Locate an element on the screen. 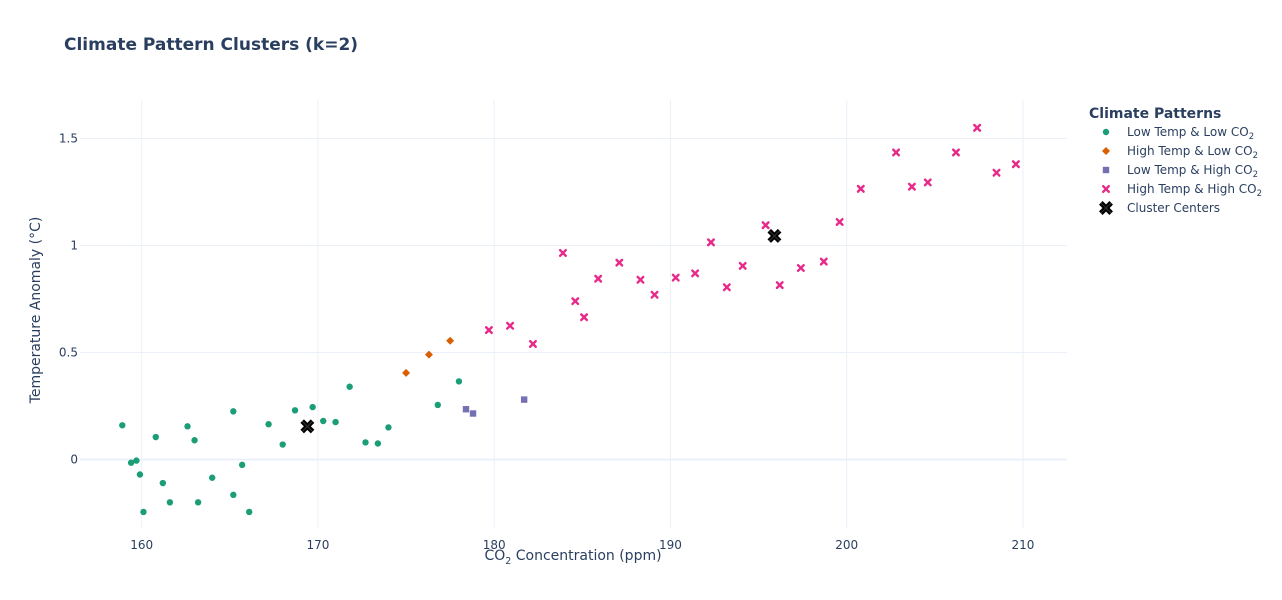 The image size is (1282, 600). y-tick-label: 1 is located at coordinates (74, 246).